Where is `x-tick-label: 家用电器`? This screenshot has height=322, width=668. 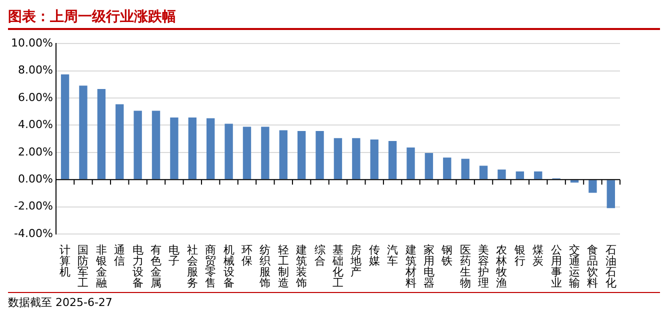
x-tick-label: 家用电器 is located at coordinates (428, 266).